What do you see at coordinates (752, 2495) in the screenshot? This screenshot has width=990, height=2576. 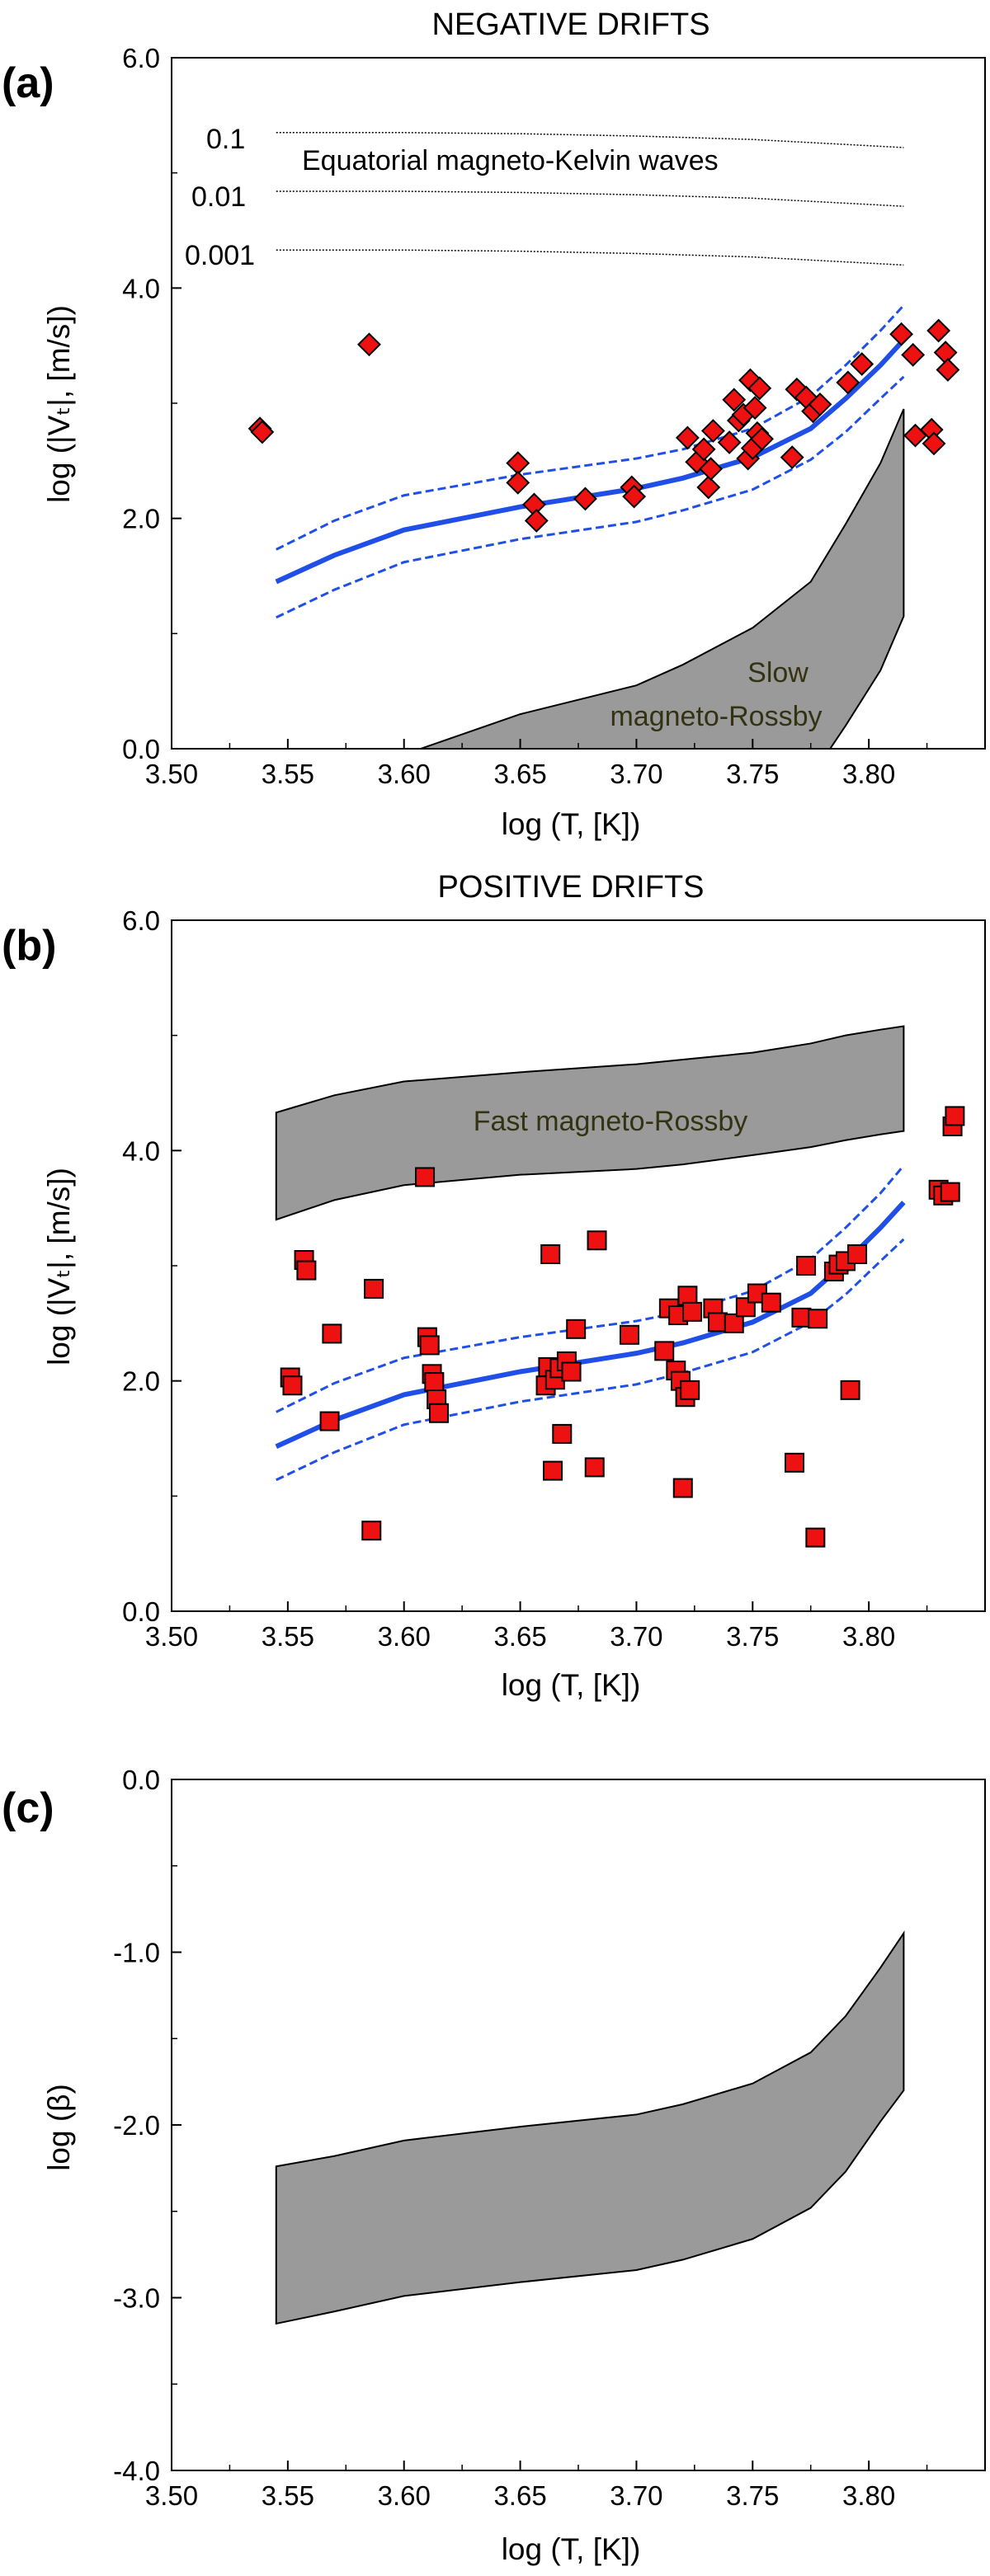 I see `xtick-label-c-5: 3.75` at bounding box center [752, 2495].